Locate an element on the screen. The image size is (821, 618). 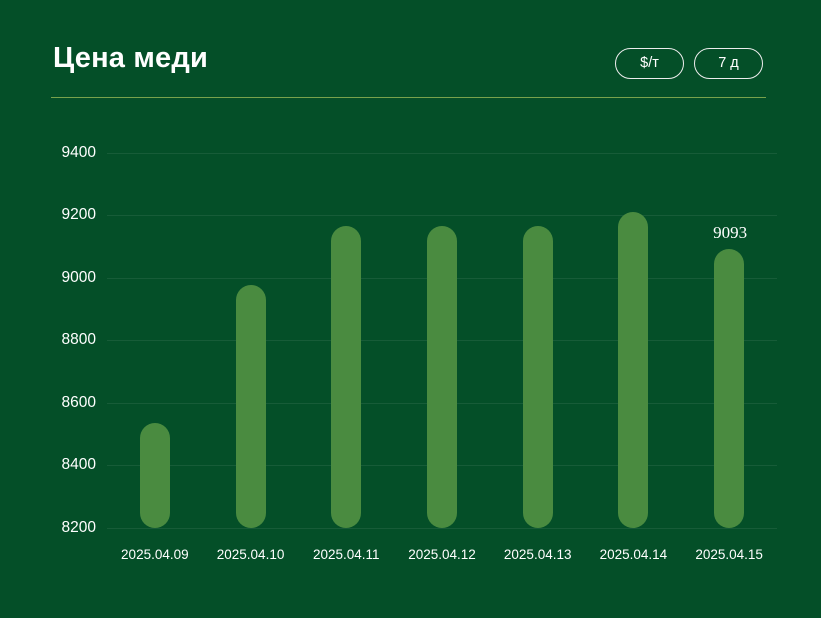
y-tick-label: 8200 is located at coordinates (78, 527).